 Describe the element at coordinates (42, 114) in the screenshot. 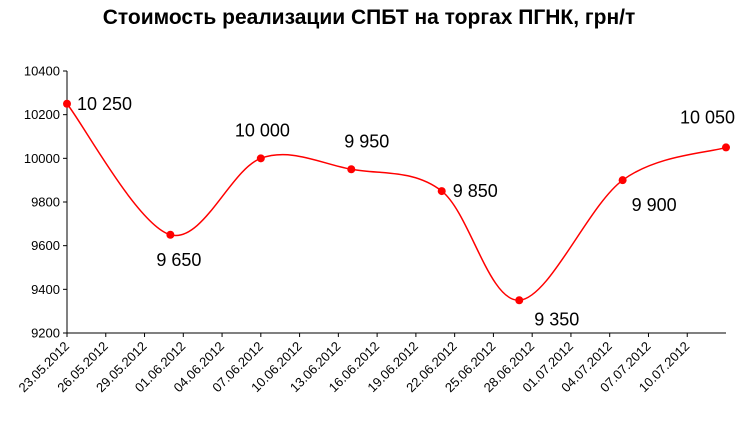

I see `y-tick-label: 10200` at that location.